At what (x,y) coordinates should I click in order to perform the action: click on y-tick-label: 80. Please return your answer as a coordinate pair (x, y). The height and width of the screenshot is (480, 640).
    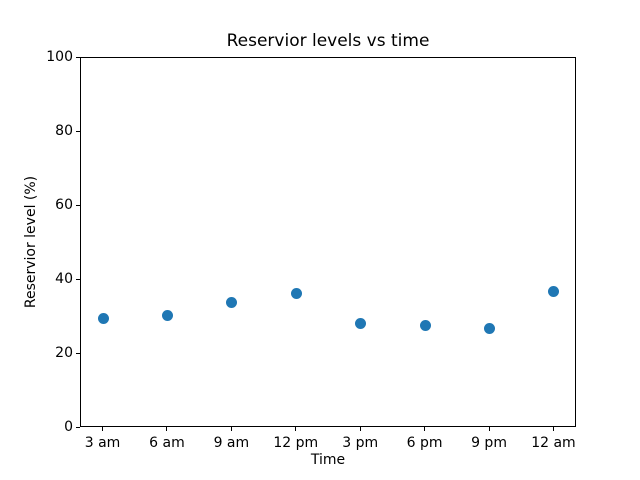
    Looking at the image, I should click on (64, 131).